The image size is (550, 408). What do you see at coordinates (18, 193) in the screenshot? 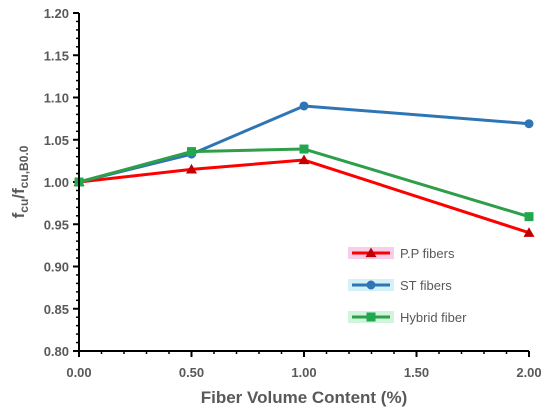
I see `y-axis-title-sep: /f` at bounding box center [18, 193].